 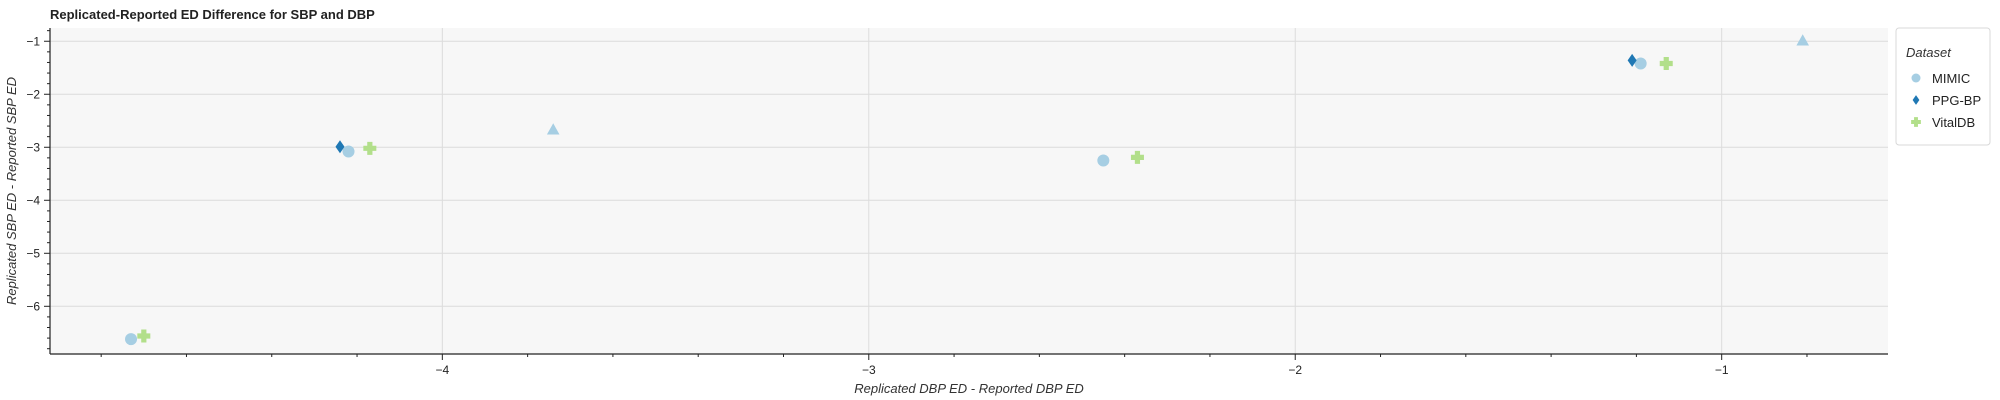 What do you see at coordinates (969, 388) in the screenshot?
I see `x-axis-label: Replicated DBP ED - Reported DBP ED` at bounding box center [969, 388].